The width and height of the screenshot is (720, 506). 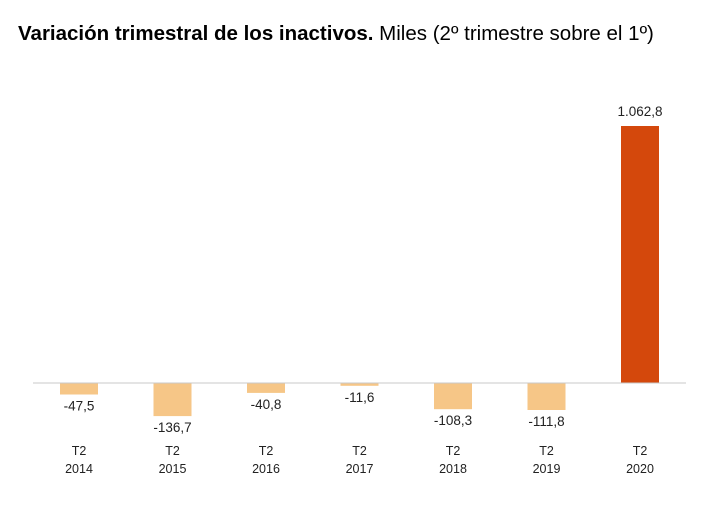 I want to click on x-tick-label-2017-line2: 2017, so click(x=360, y=469).